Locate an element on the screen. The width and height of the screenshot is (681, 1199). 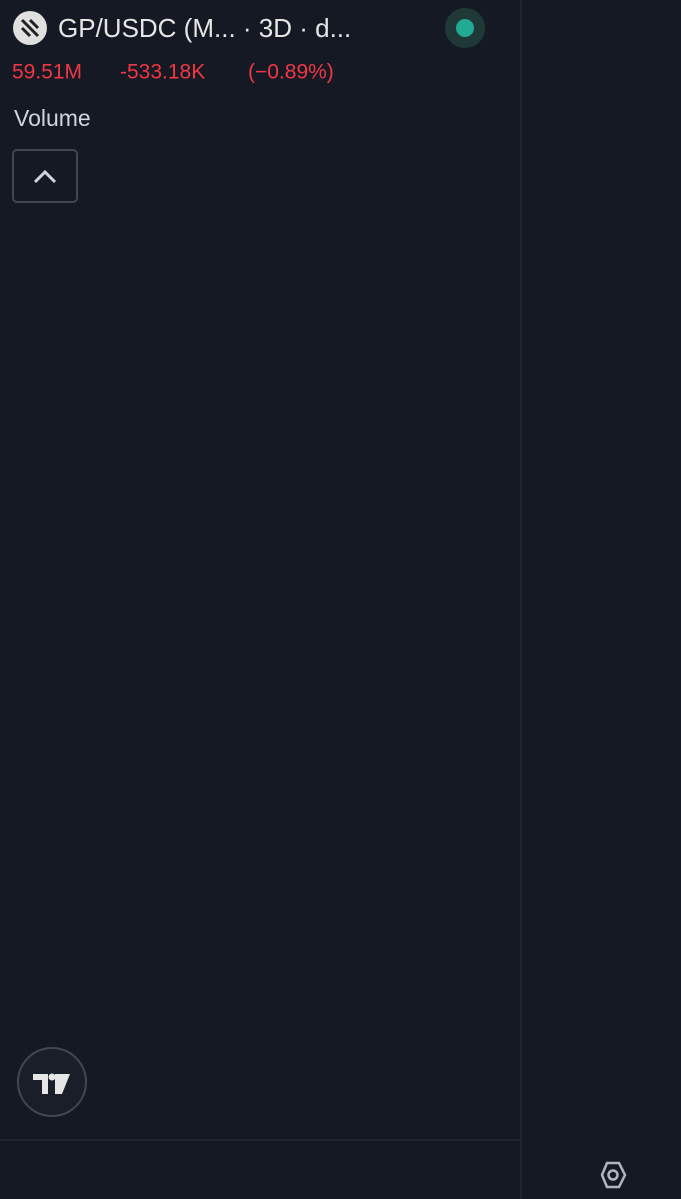
chevron-icon is located at coordinates (45, 176).